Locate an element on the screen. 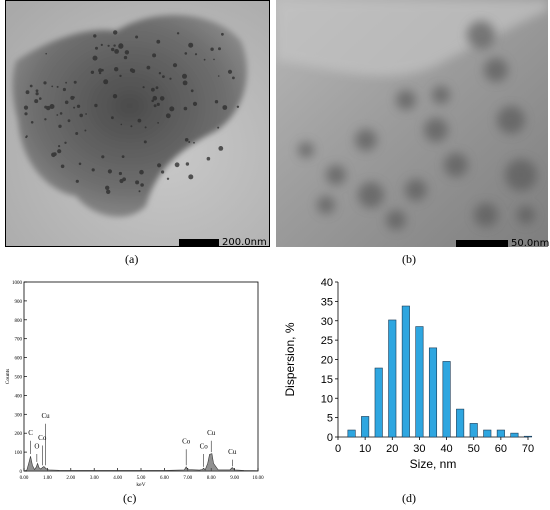 This screenshot has width=550, height=510. y-axis-label: Dispersion, % is located at coordinates (290, 359).